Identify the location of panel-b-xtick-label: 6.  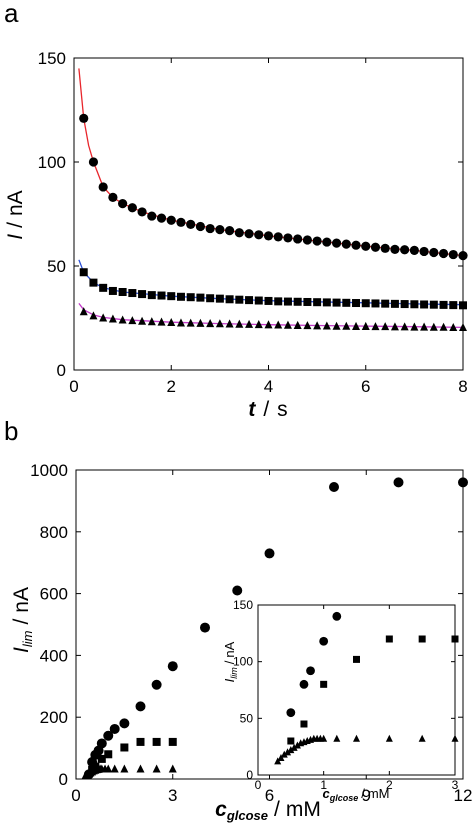
(269, 795).